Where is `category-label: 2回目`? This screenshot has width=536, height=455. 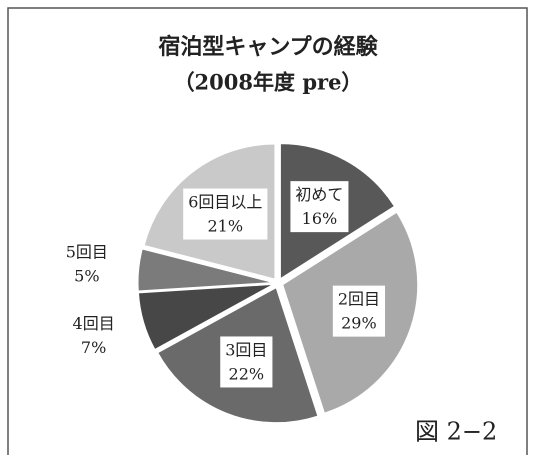 category-label: 2回目 is located at coordinates (359, 299).